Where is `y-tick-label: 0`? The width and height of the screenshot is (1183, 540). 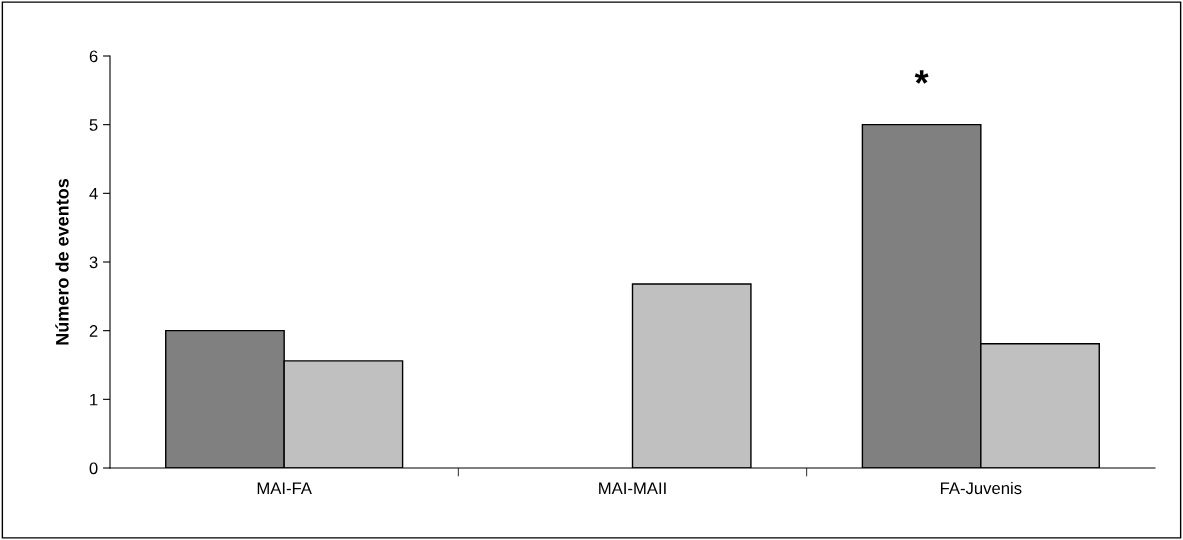 y-tick-label: 0 is located at coordinates (93, 468).